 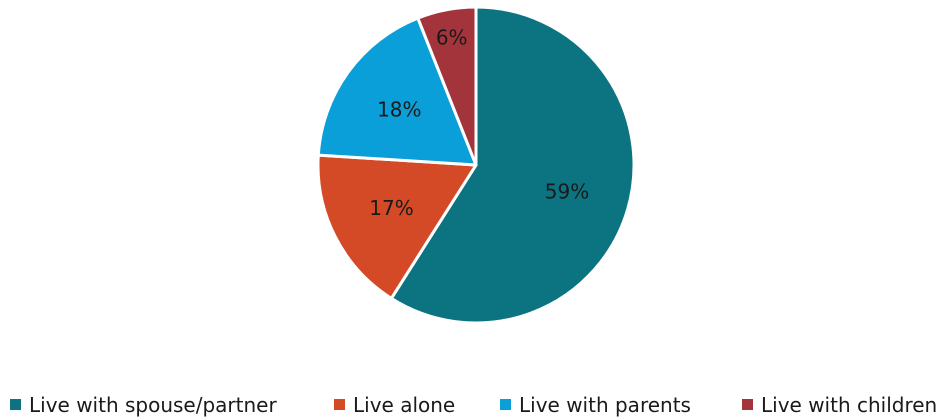 What do you see at coordinates (605, 405) in the screenshot?
I see `legend-label-live-with-parents: Live with parents` at bounding box center [605, 405].